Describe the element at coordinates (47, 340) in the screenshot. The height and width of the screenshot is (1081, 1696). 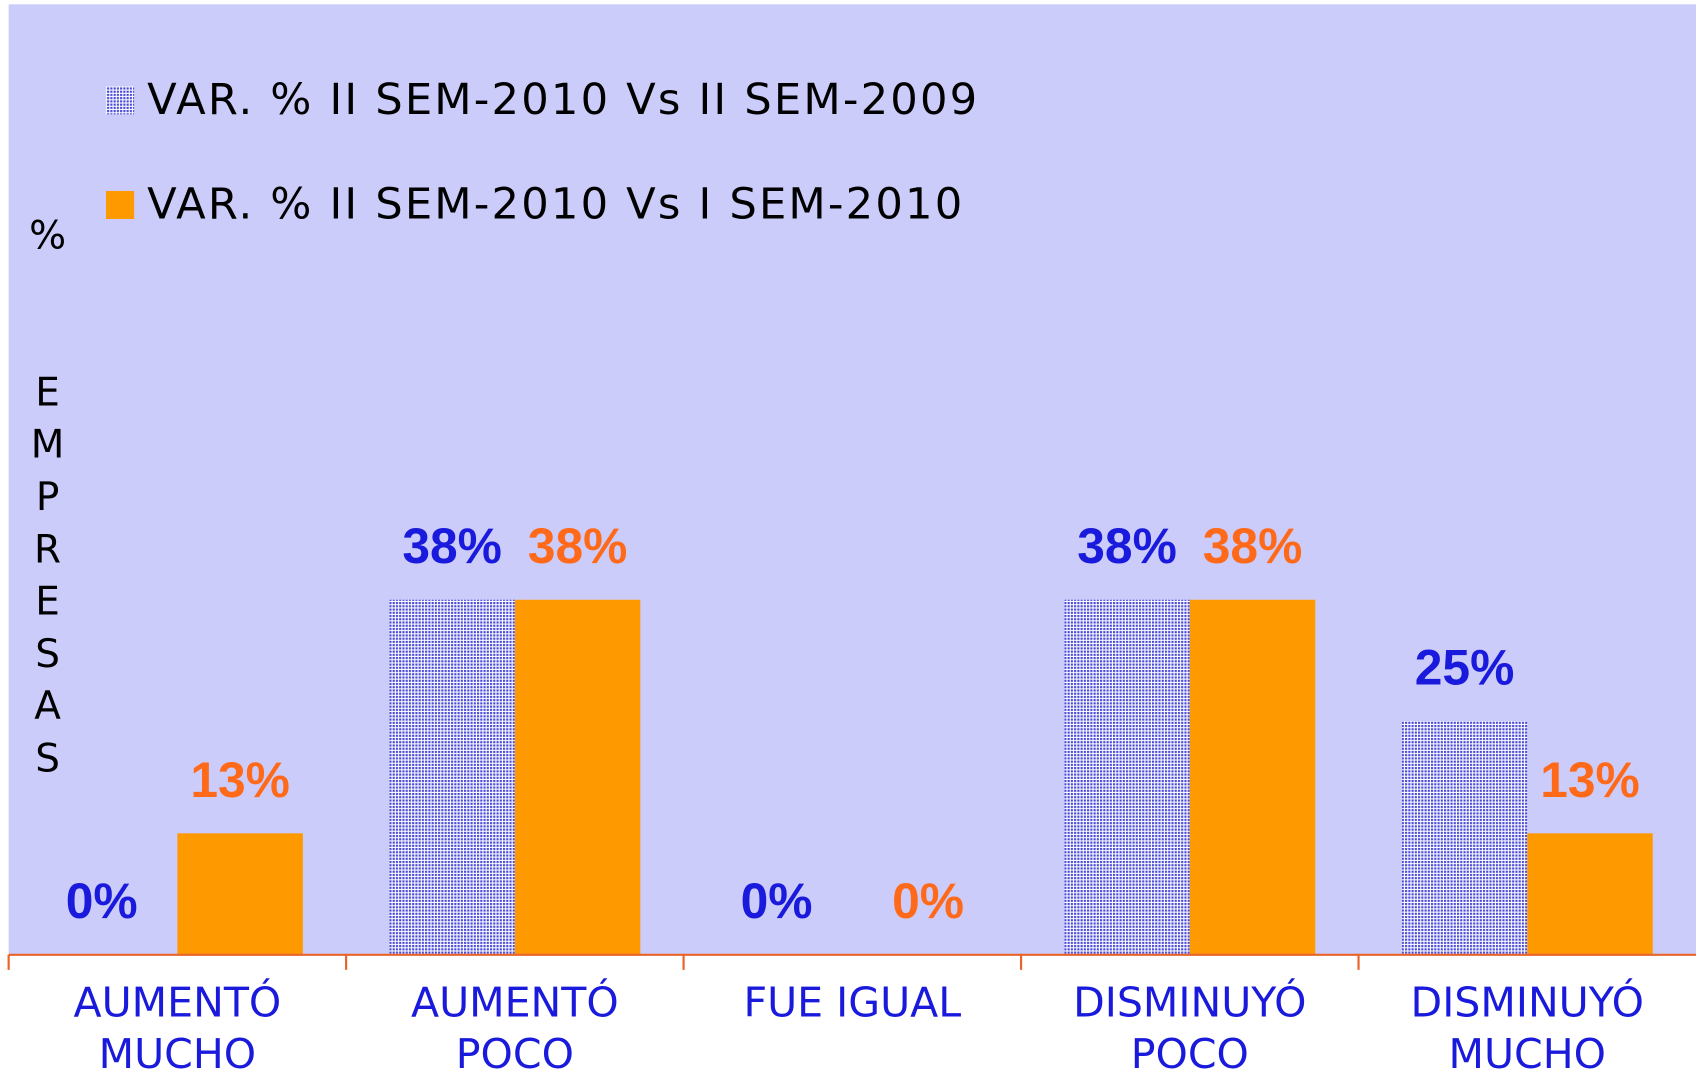
I see `y-axis-label-char` at that location.